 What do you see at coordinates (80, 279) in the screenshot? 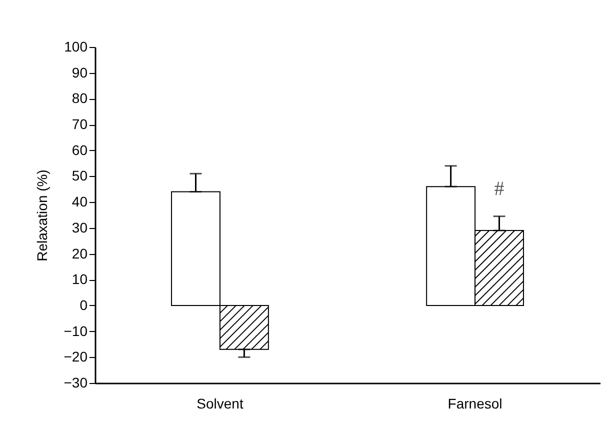
I see `y-tick-label: 10` at bounding box center [80, 279].